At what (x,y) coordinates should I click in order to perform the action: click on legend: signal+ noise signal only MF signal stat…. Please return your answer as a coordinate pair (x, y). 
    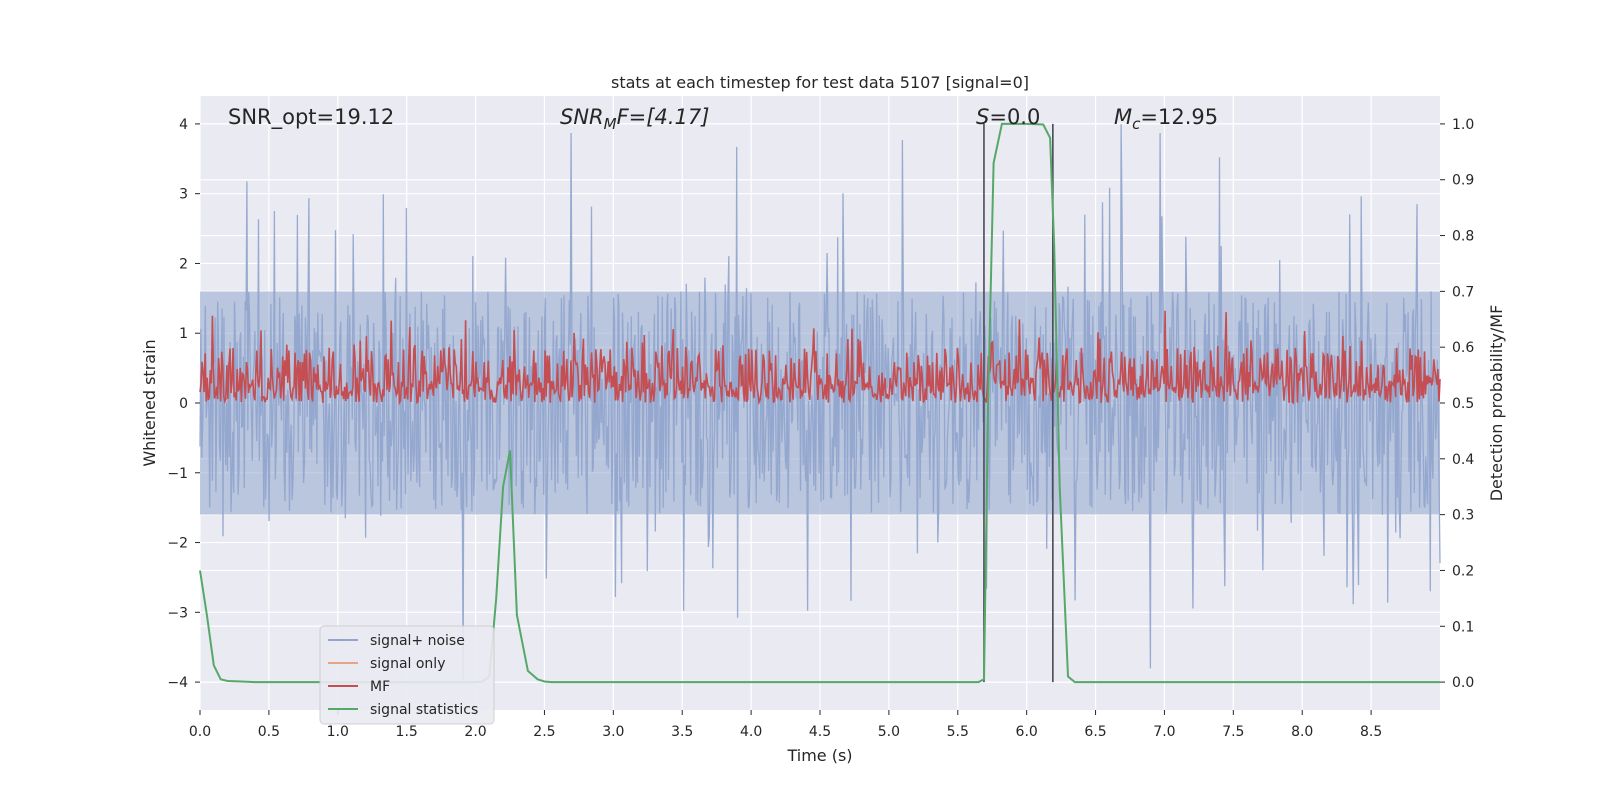
    Looking at the image, I should click on (407, 675).